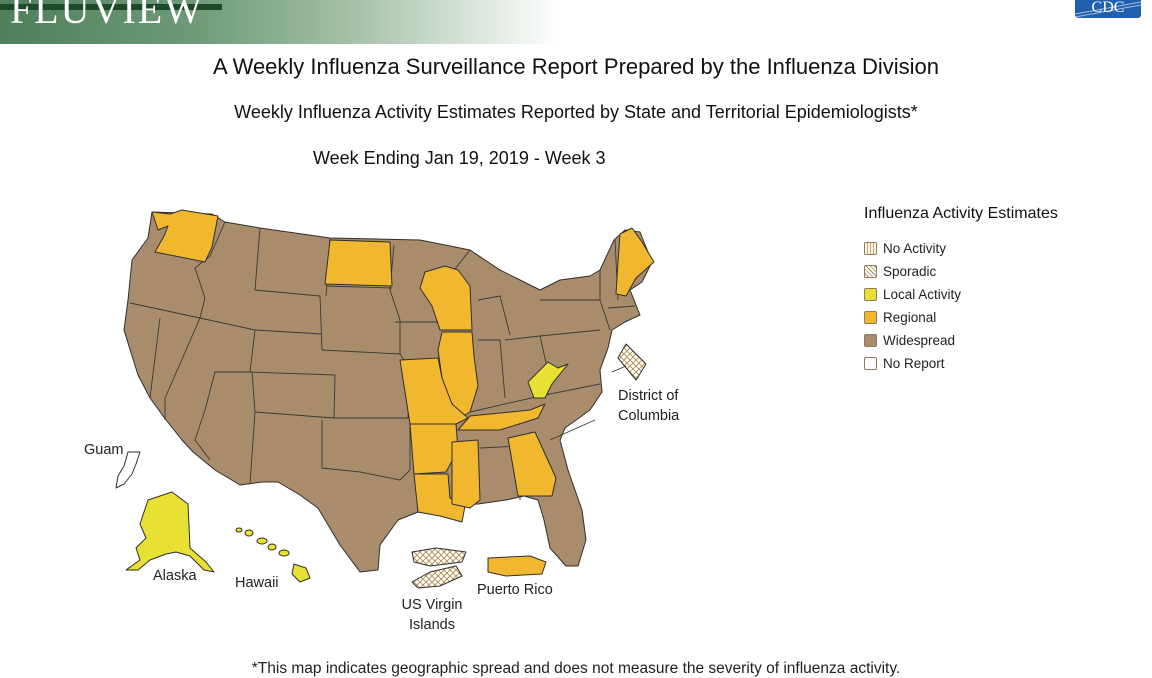 This screenshot has width=1152, height=678. Describe the element at coordinates (501, 417) in the screenshot. I see `state-tennessee` at that location.